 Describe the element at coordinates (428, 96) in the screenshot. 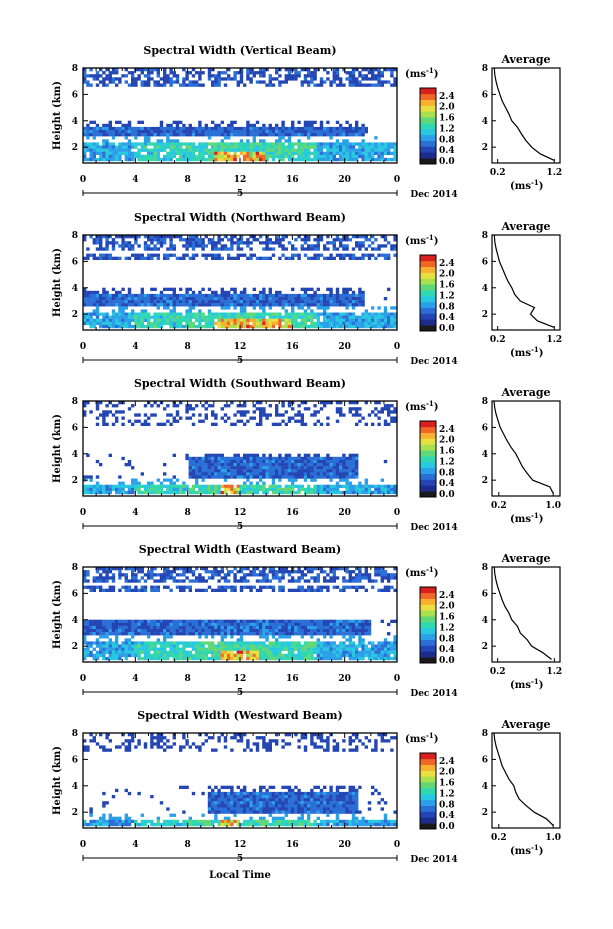

I see `colorbar-swatch` at that location.